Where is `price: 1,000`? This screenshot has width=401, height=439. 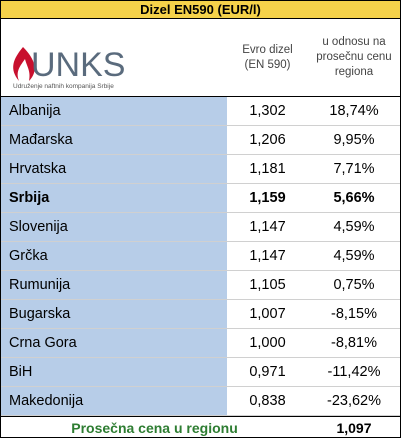
price: 1,000 is located at coordinates (267, 343).